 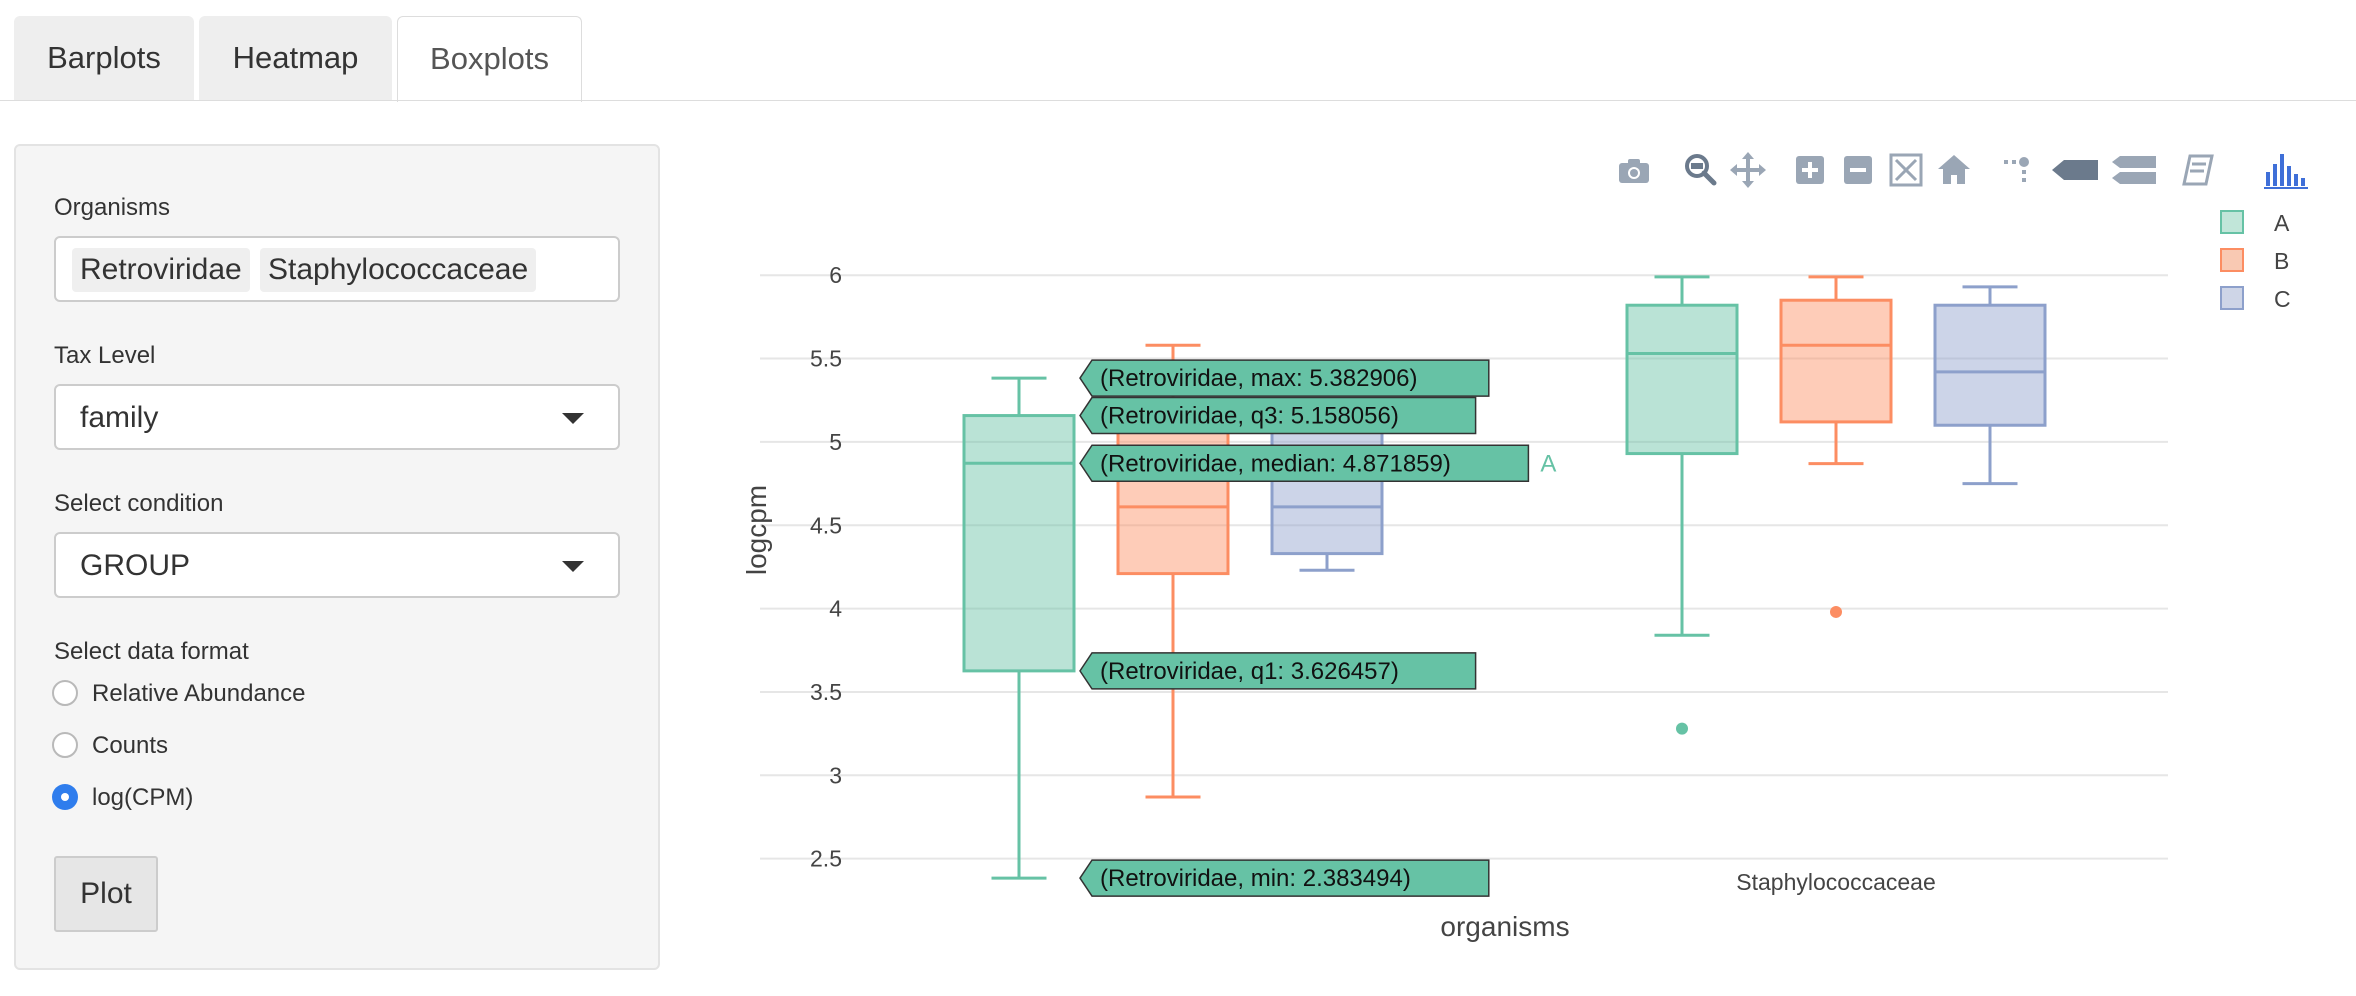 I want to click on tax-level-label: Tax Level, so click(x=105, y=355).